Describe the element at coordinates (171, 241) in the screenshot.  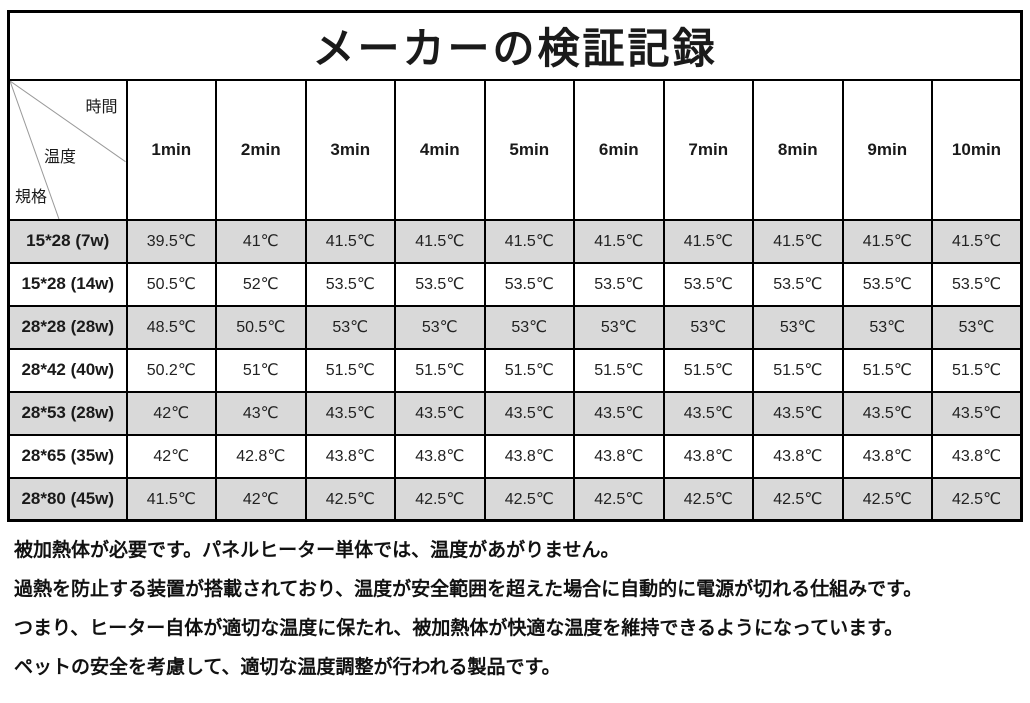
I see `temperature-cell: 39.5℃` at that location.